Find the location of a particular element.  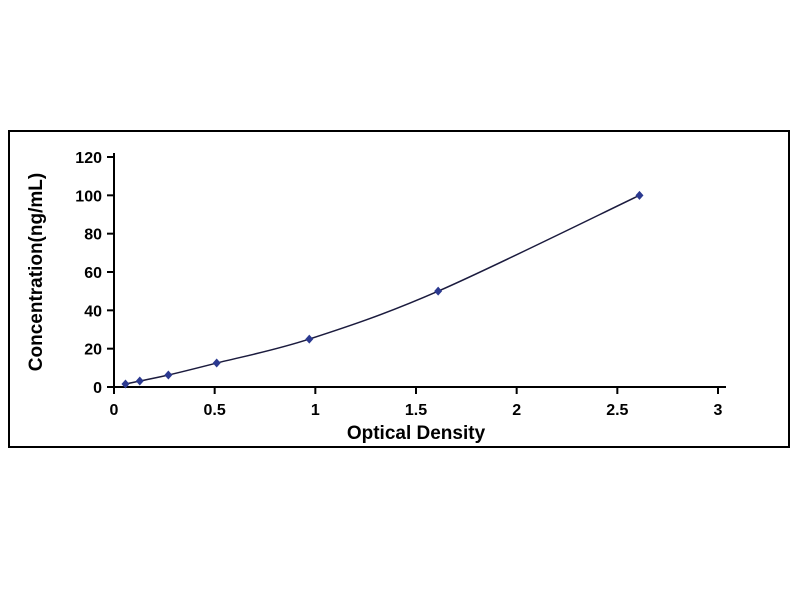

y-tick-label: 120 is located at coordinates (88, 158).